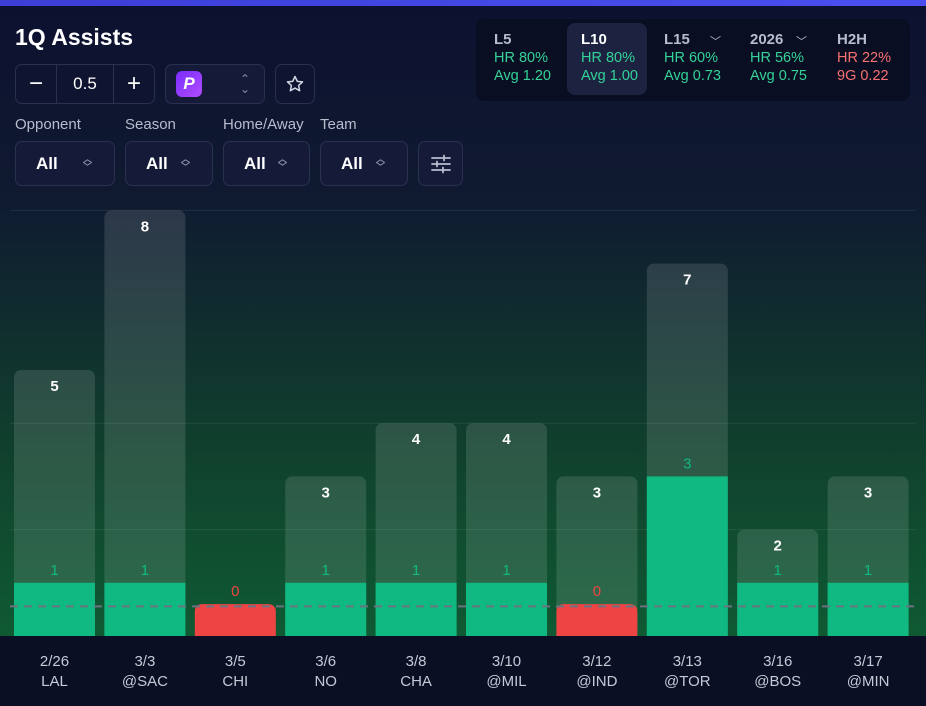 The width and height of the screenshot is (926, 706). I want to click on line-stepper: − 0.5 +, so click(85, 84).